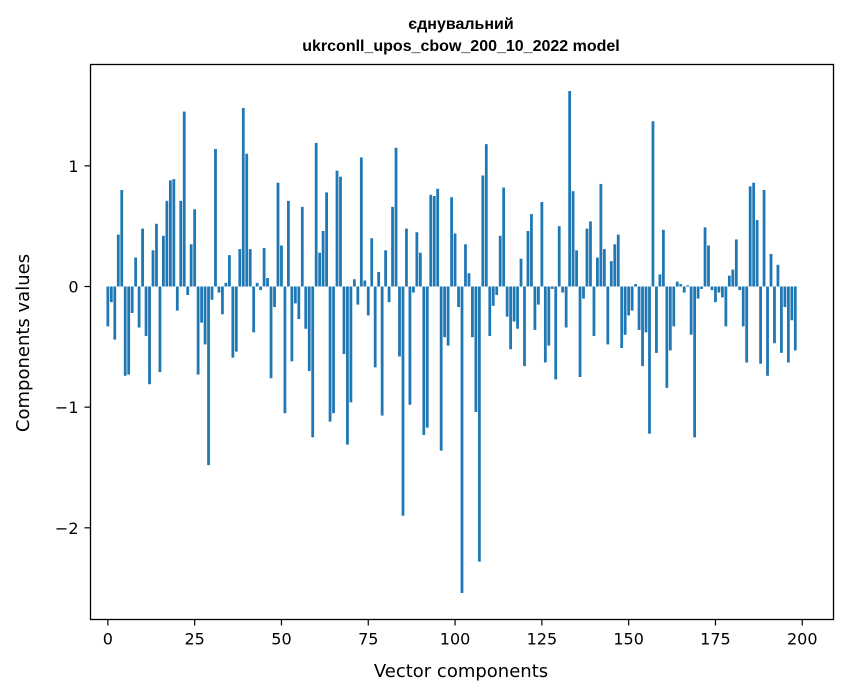 This screenshot has width=847, height=696. What do you see at coordinates (73, 347) in the screenshot?
I see `y-axis-ticks: −2 −1 0 1` at bounding box center [73, 347].